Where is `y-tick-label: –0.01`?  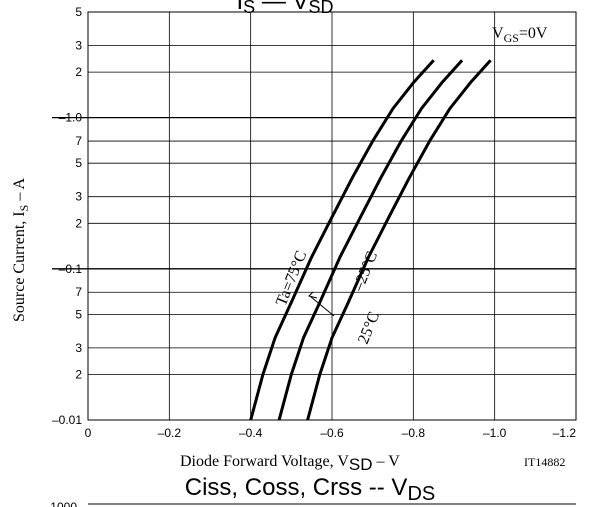 y-tick-label: –0.01 is located at coordinates (67, 420).